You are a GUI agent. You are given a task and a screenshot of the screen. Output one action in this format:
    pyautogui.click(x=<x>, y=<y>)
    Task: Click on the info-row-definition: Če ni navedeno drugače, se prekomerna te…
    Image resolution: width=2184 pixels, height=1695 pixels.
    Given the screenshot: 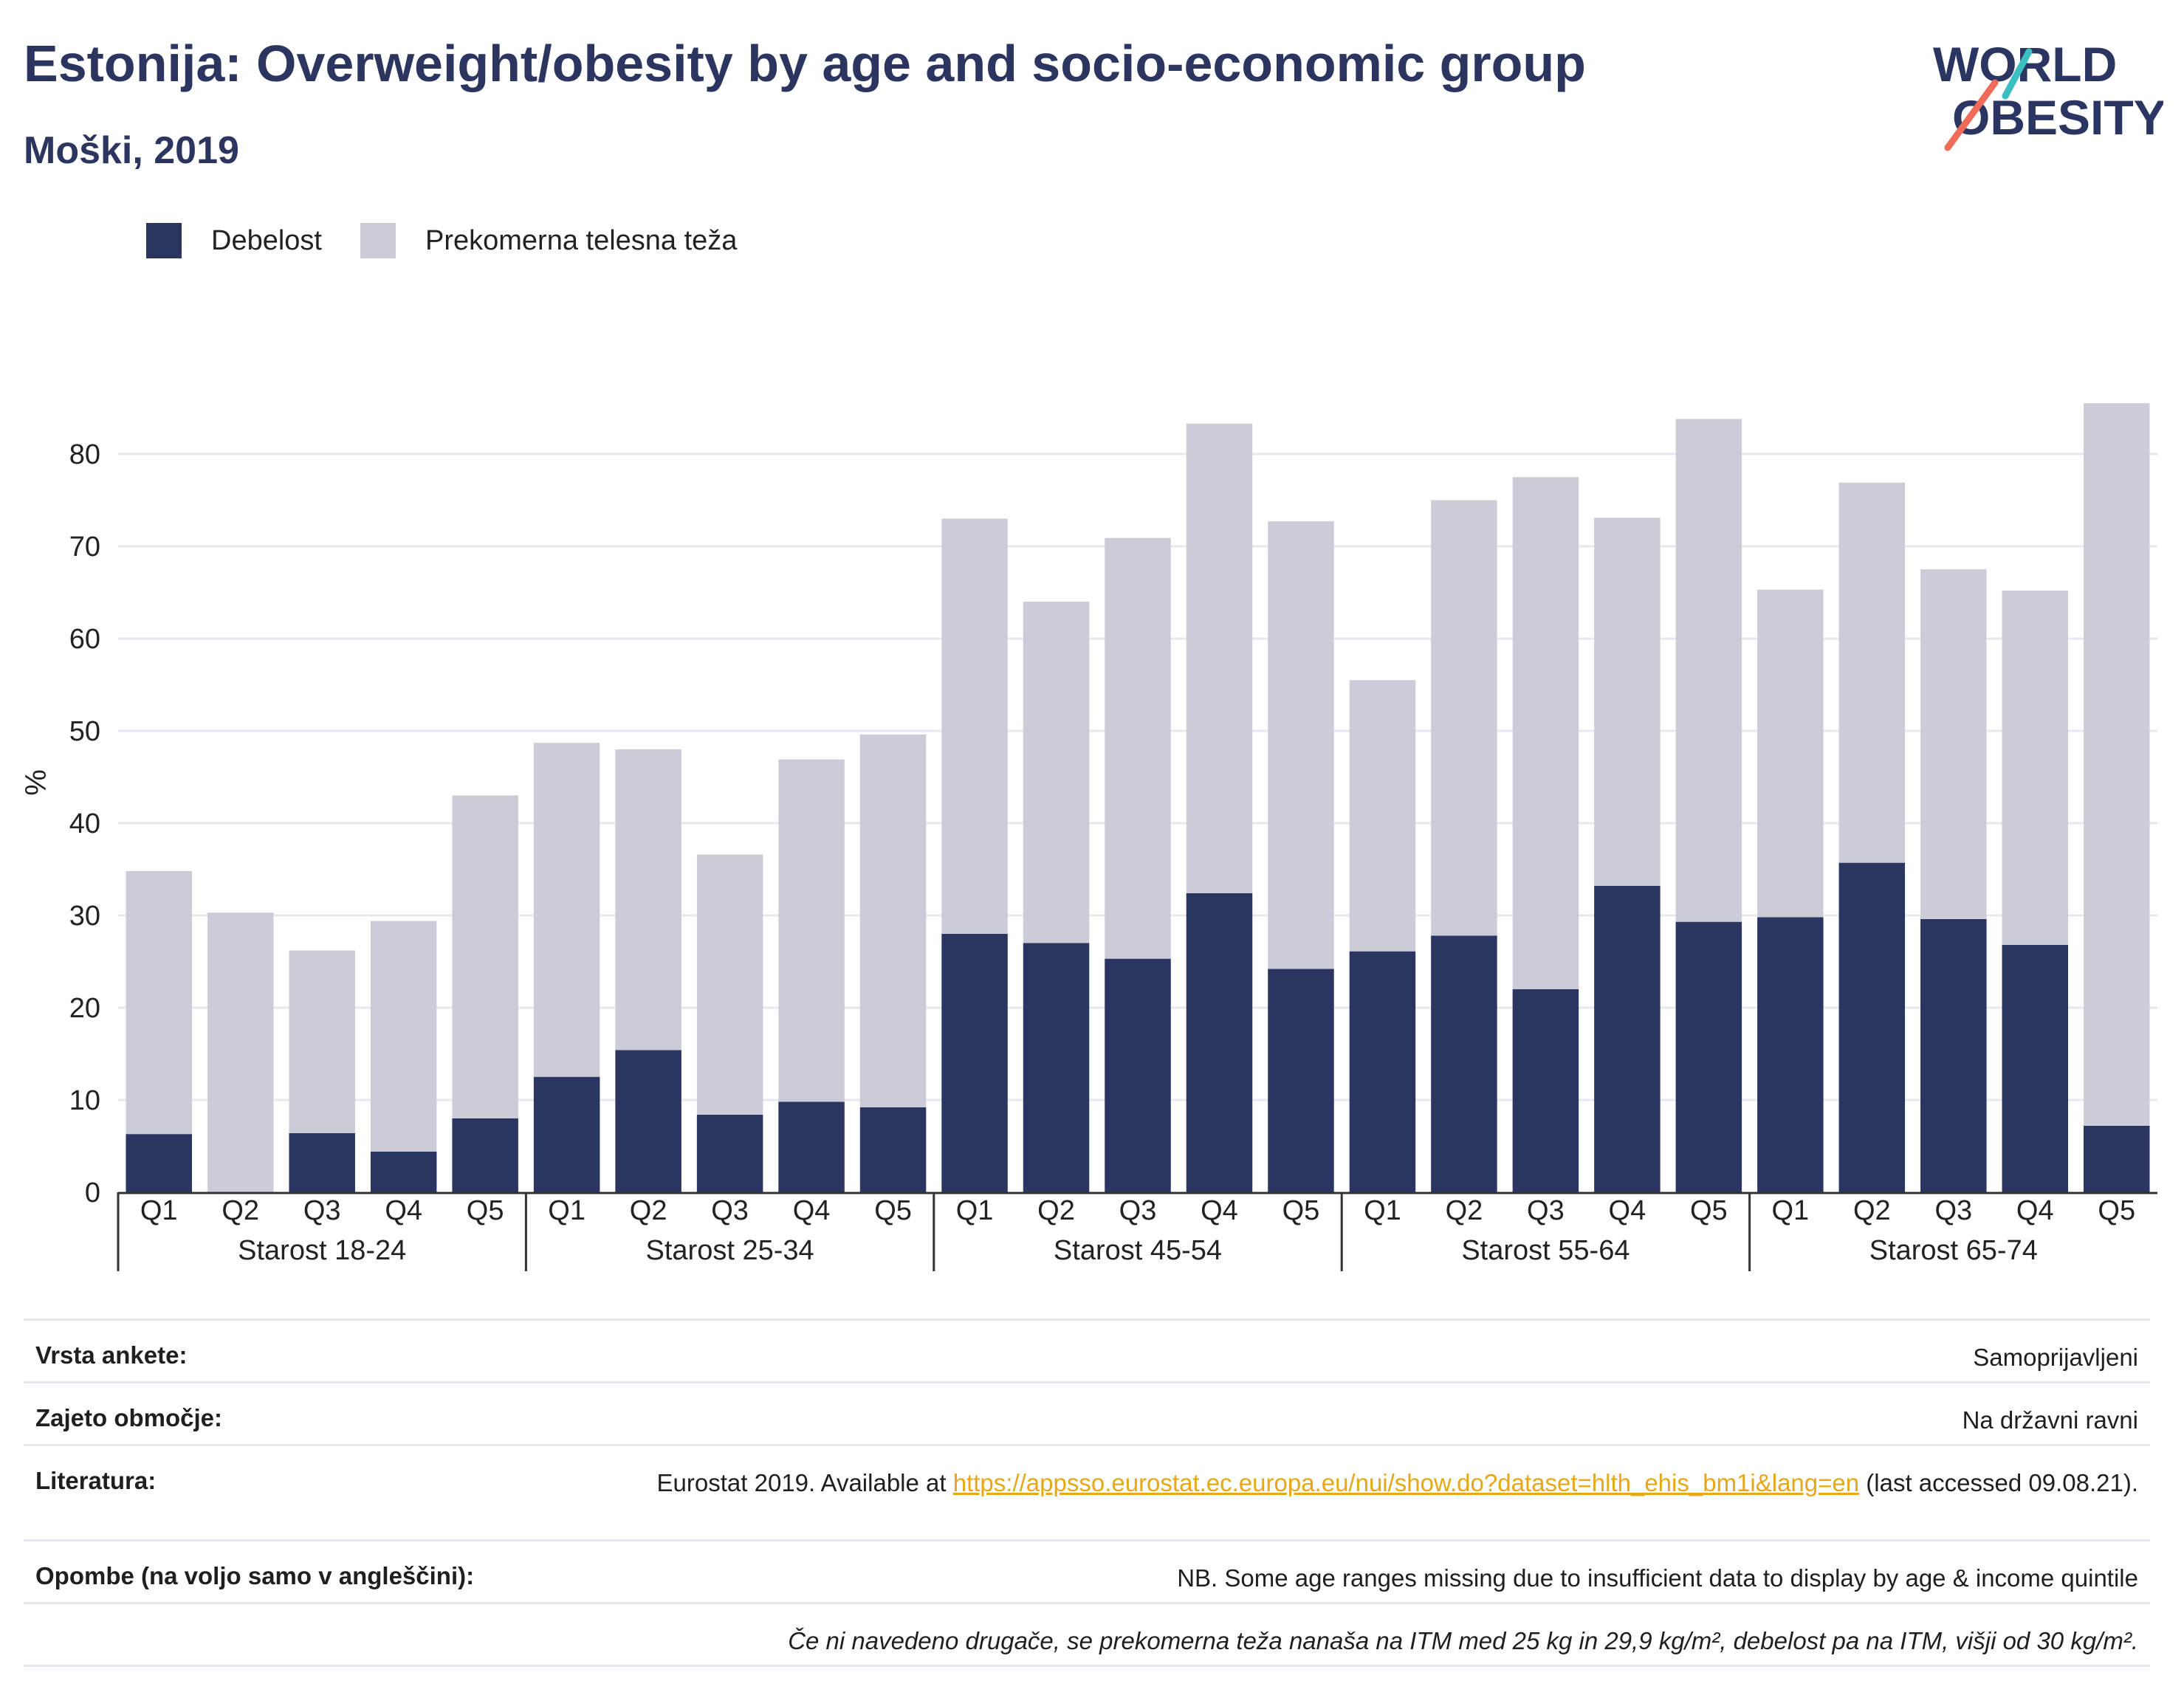 What is the action you would take?
    pyautogui.click(x=1087, y=1635)
    